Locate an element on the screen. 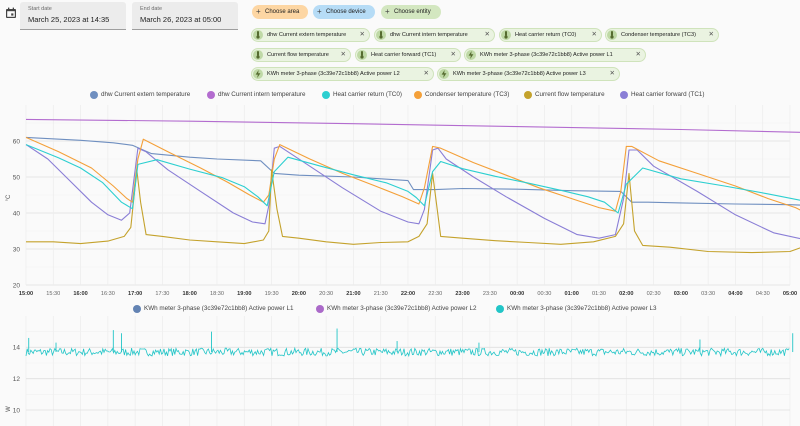 This screenshot has height=426, width=800. series-line-intern is located at coordinates (412, 125).